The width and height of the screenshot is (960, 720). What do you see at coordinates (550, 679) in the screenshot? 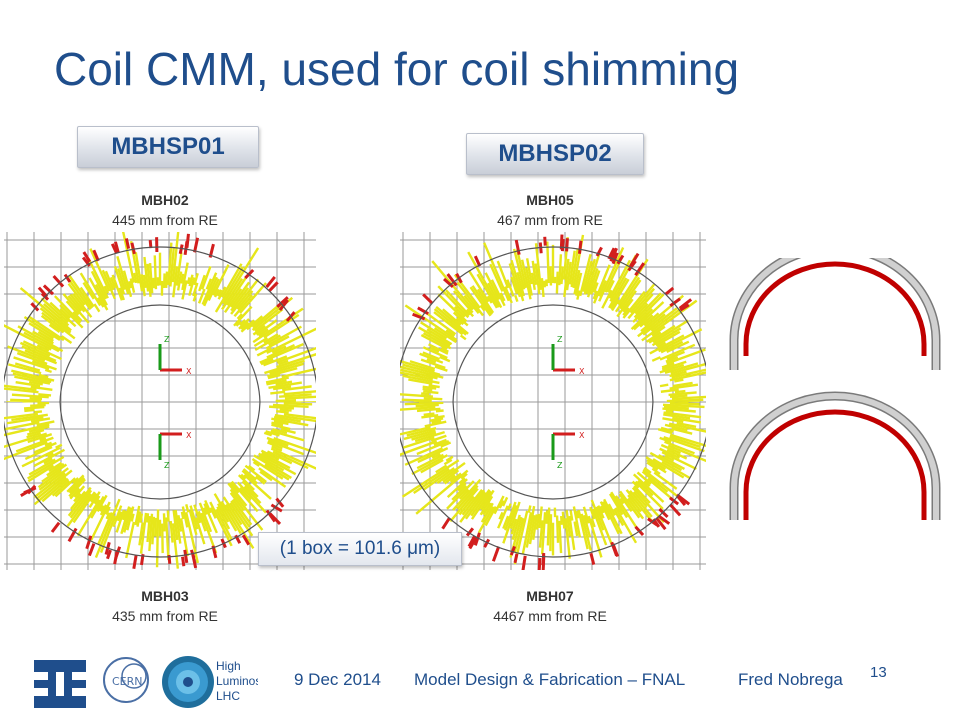
I see `footer-event: Model Design & Fabrication – FNAL` at bounding box center [550, 679].